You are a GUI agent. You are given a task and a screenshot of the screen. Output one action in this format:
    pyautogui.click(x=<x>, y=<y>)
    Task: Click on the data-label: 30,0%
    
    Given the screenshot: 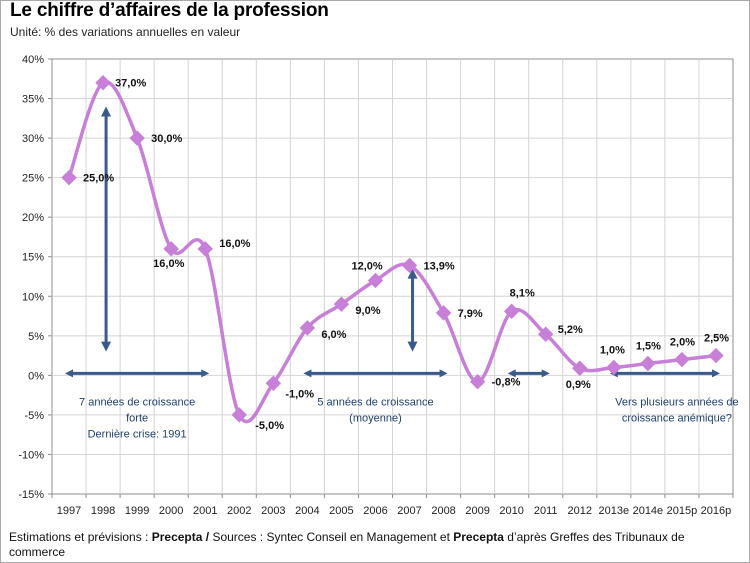 What is the action you would take?
    pyautogui.click(x=166, y=139)
    